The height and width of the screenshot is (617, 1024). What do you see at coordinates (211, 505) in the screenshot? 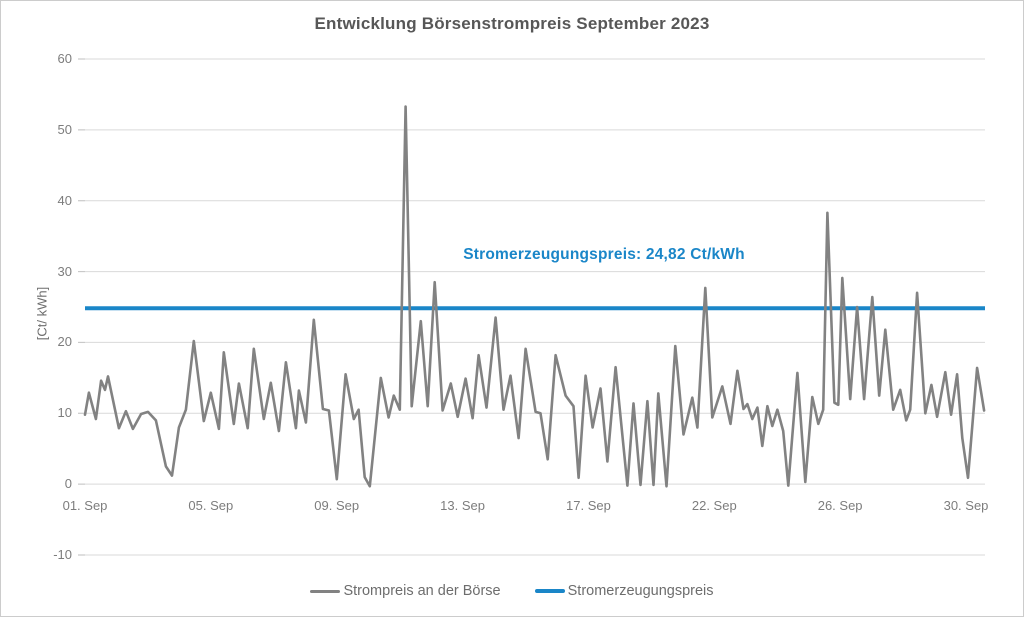
I see `x-tick-label: 05. Sep` at bounding box center [211, 505].